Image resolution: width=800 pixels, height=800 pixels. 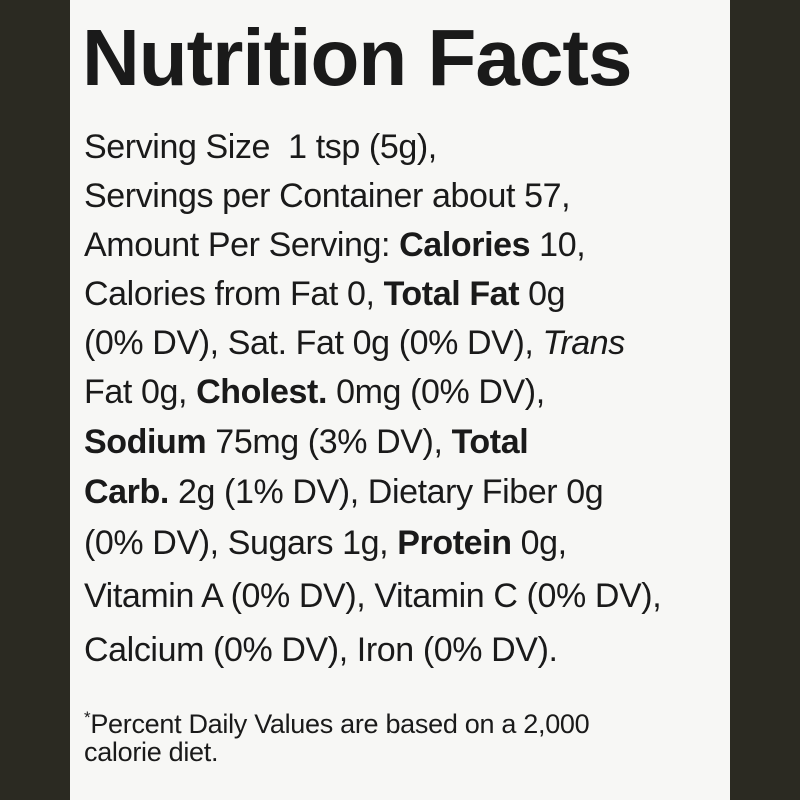 I want to click on bold-text: Total Fat, so click(x=451, y=294).